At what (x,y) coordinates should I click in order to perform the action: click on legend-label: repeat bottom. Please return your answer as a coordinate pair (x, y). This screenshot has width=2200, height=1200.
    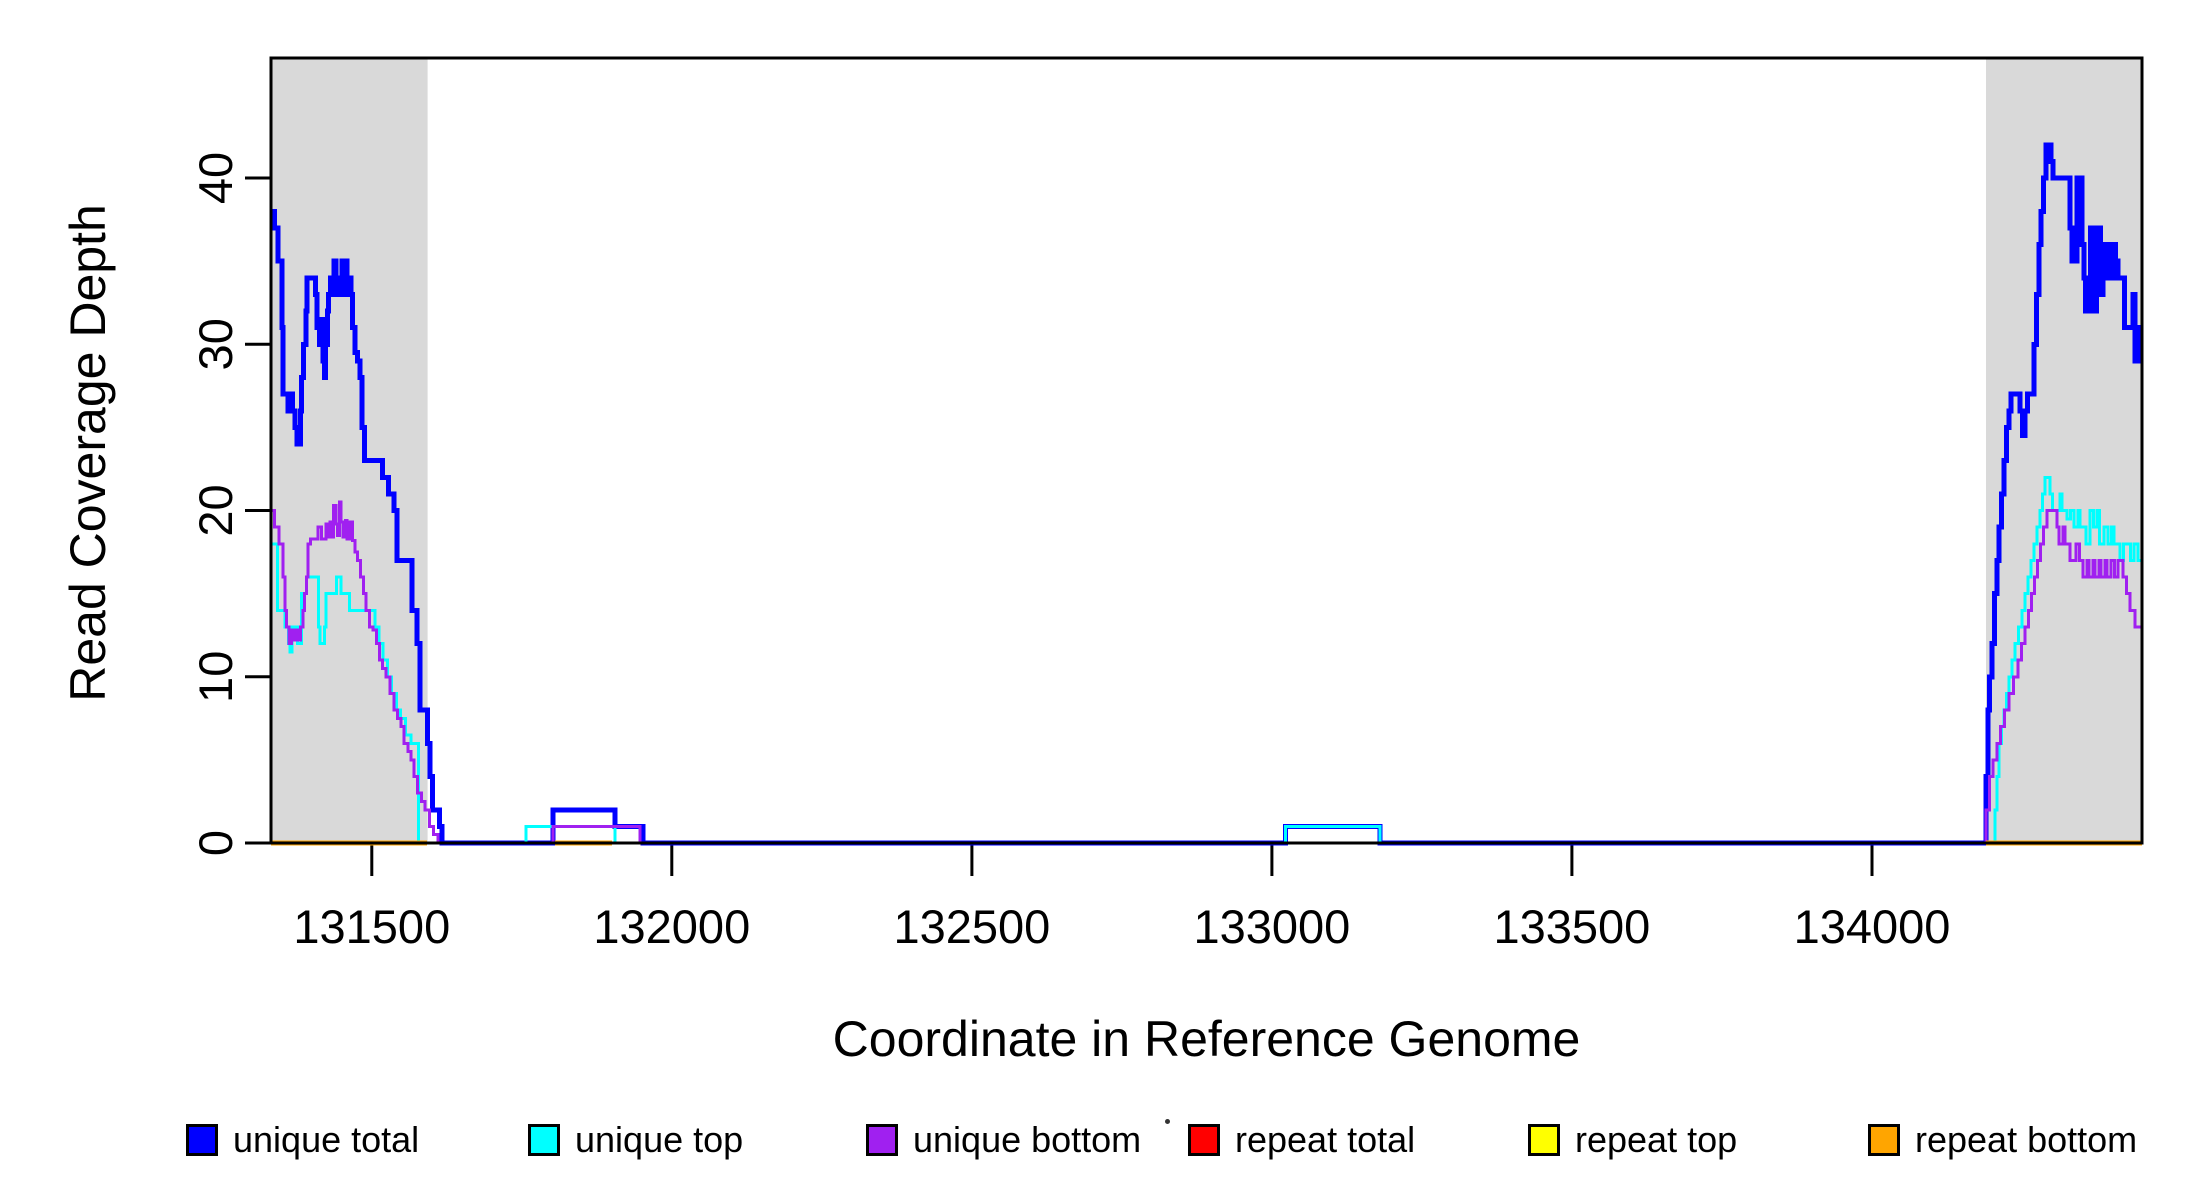
    Looking at the image, I should click on (2026, 1139).